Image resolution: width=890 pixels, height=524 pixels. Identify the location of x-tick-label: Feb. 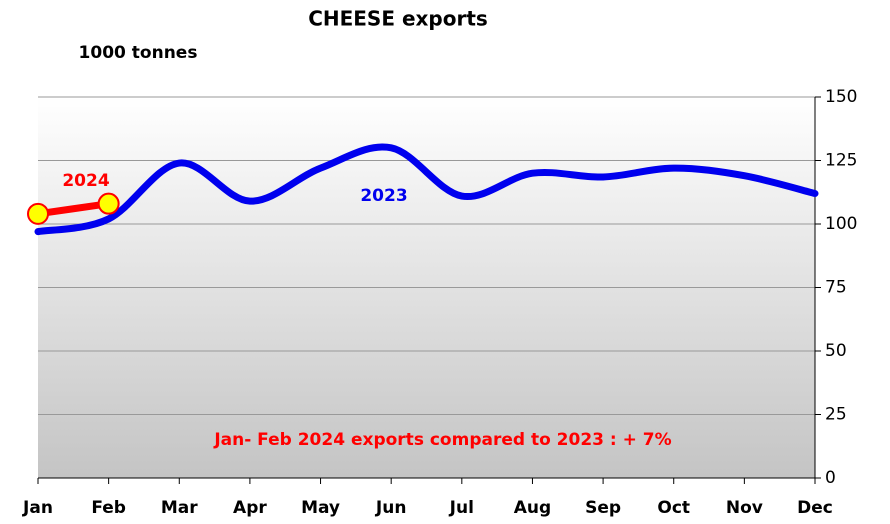
(108, 508).